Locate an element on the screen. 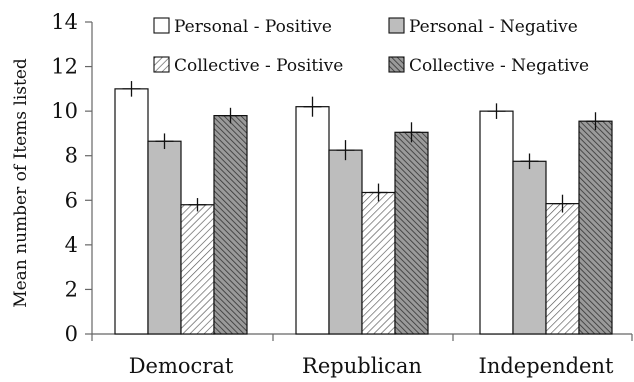 This screenshot has height=382, width=634. y-axis-label: Mean number of Items listed is located at coordinates (21, 183).